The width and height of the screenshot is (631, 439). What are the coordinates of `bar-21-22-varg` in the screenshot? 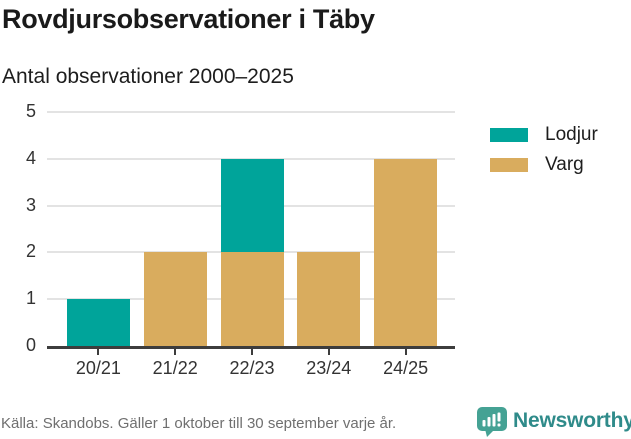 It's located at (175, 299).